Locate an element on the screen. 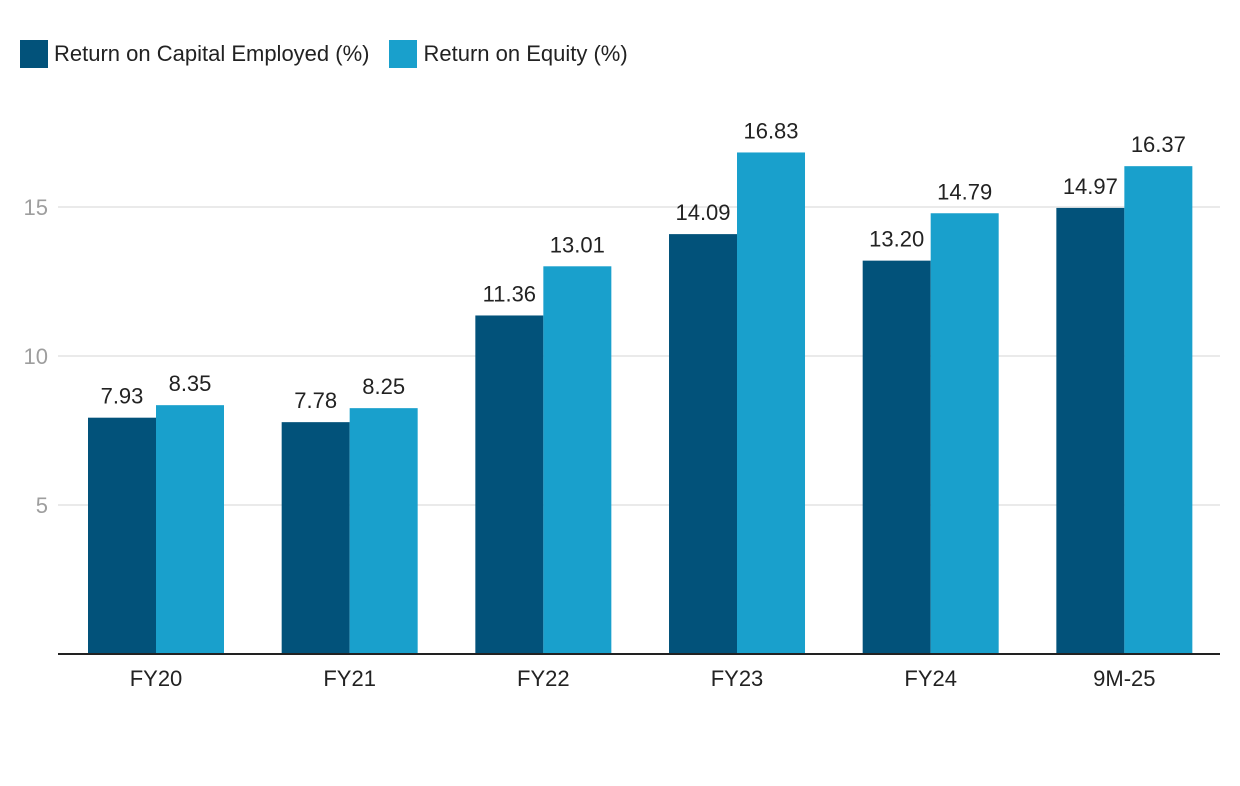  data-label: 13.01 is located at coordinates (577, 244).